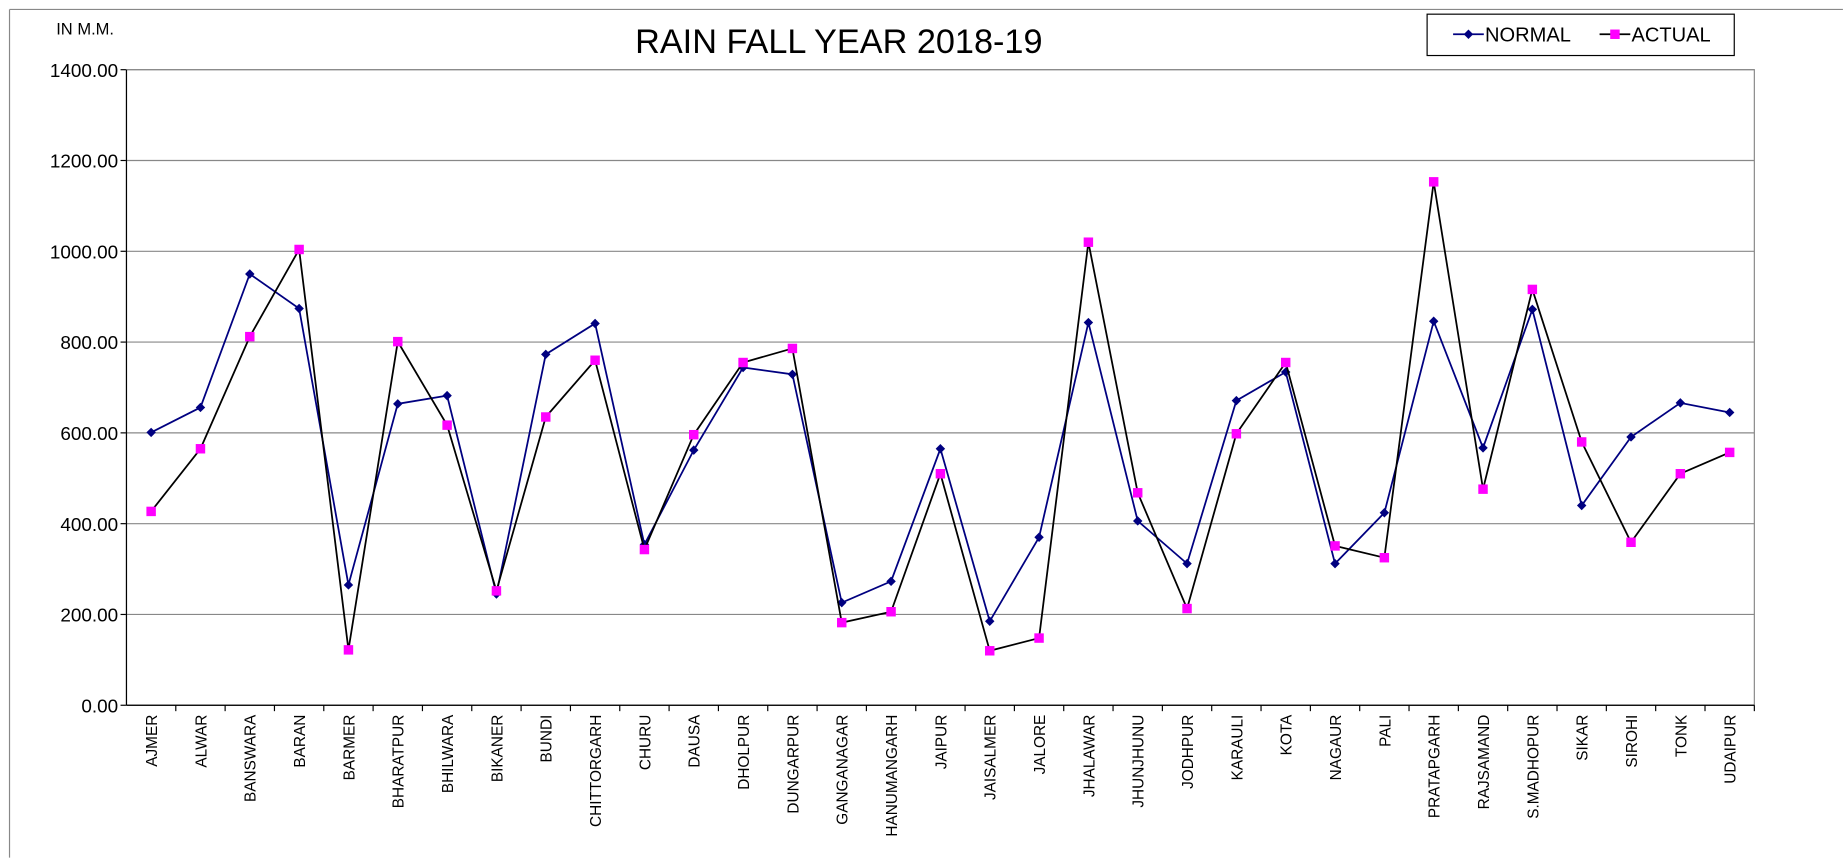 The height and width of the screenshot is (858, 1843). What do you see at coordinates (1385, 731) in the screenshot?
I see `x-tick-label: PALI` at bounding box center [1385, 731].